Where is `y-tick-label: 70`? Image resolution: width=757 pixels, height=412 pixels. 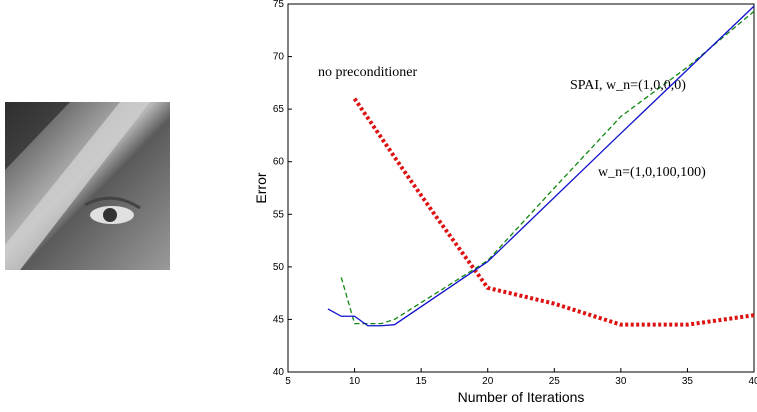 y-tick-label: 70 is located at coordinates (279, 57).